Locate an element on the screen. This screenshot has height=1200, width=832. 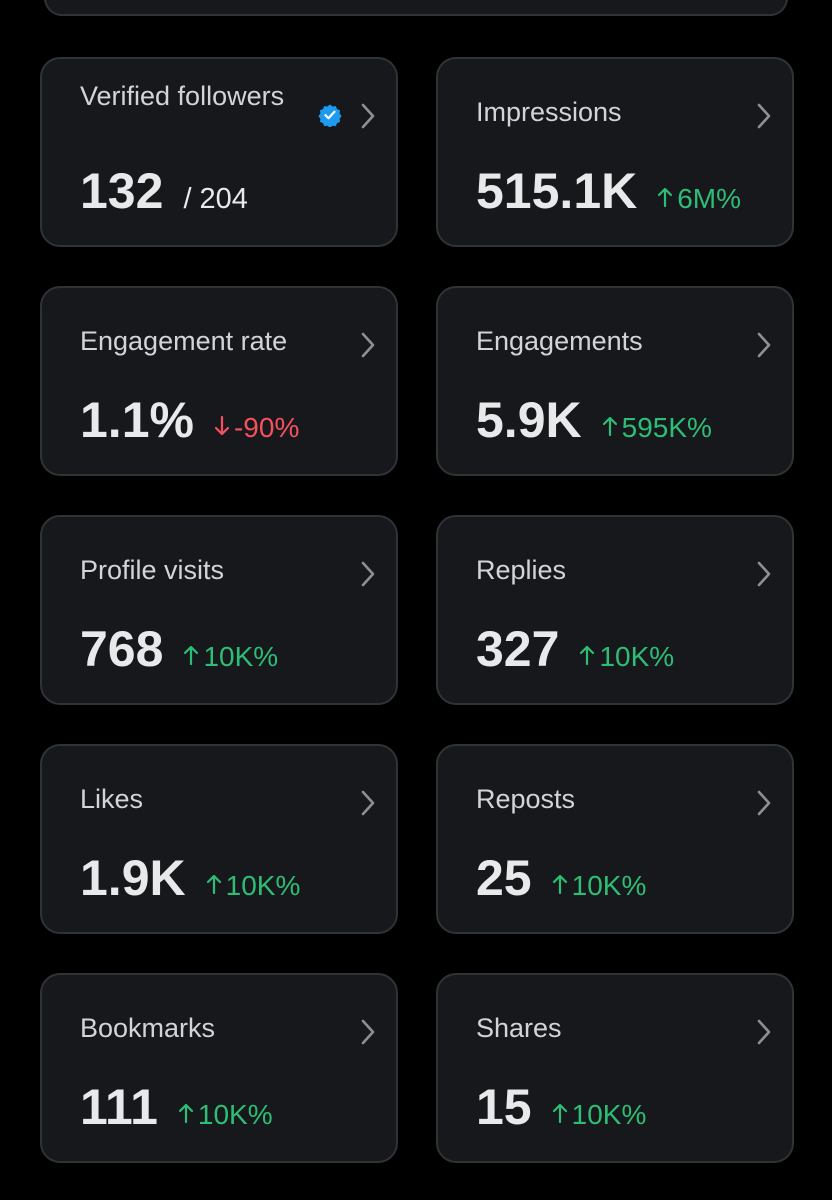
metric-row: 768 10K% is located at coordinates (179, 649).